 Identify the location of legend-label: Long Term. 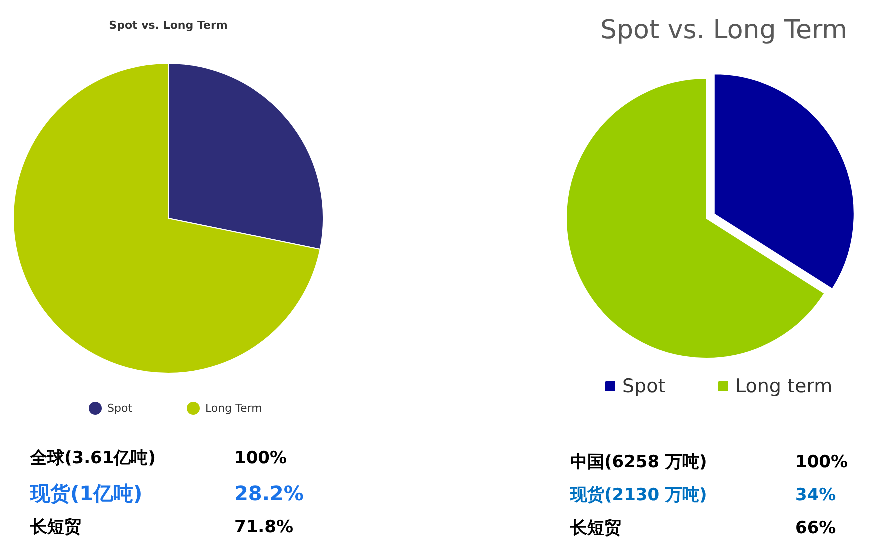
(234, 408).